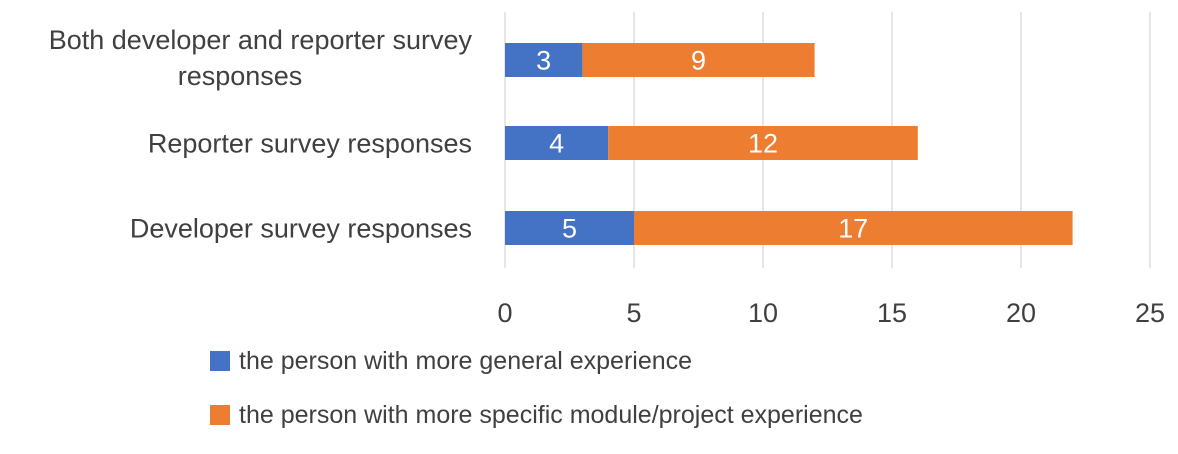 The width and height of the screenshot is (1178, 454). Describe the element at coordinates (1150, 313) in the screenshot. I see `x-tick-label: 25` at that location.